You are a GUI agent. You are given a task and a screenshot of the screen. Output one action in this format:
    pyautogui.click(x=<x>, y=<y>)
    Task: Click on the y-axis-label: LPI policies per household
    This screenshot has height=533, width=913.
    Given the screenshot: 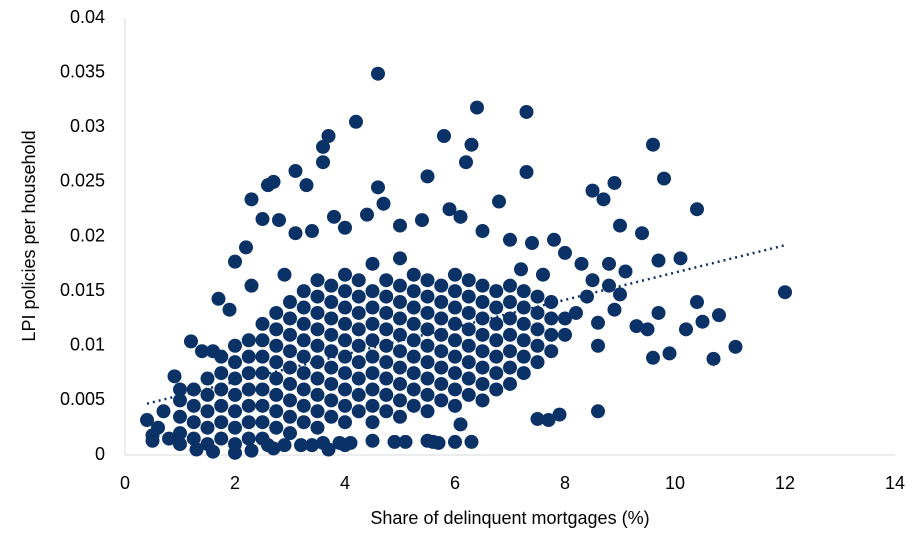 What is the action you would take?
    pyautogui.click(x=29, y=235)
    